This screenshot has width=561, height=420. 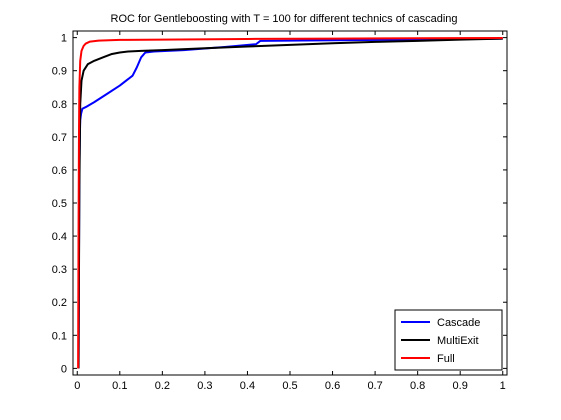 What do you see at coordinates (162, 386) in the screenshot?
I see `x-tick-label: 0.2` at bounding box center [162, 386].